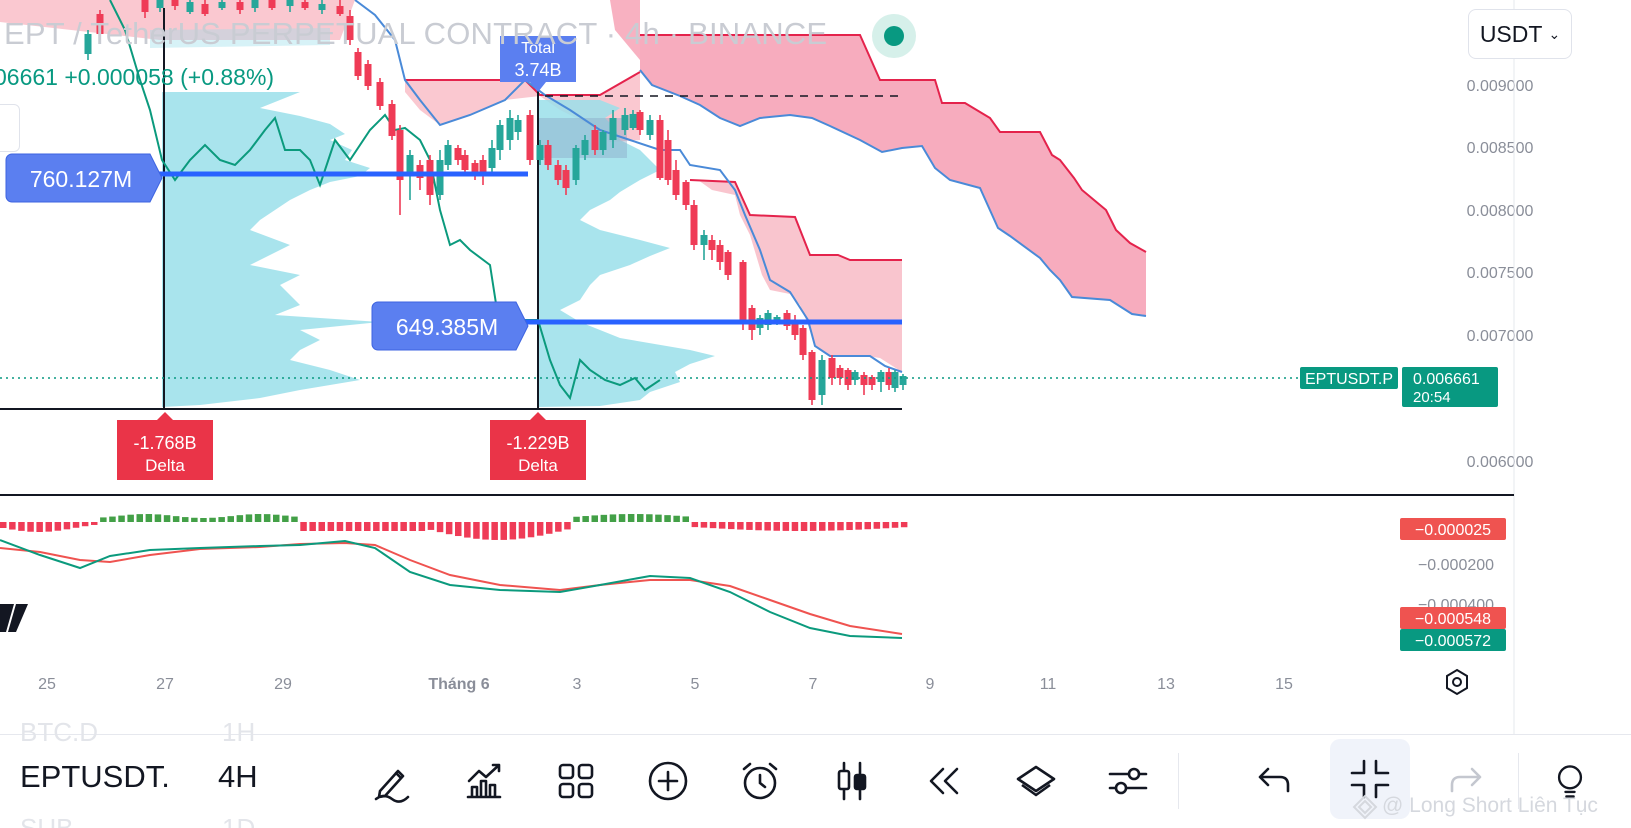 The width and height of the screenshot is (1631, 828). I want to click on draw-button, so click(392, 781).